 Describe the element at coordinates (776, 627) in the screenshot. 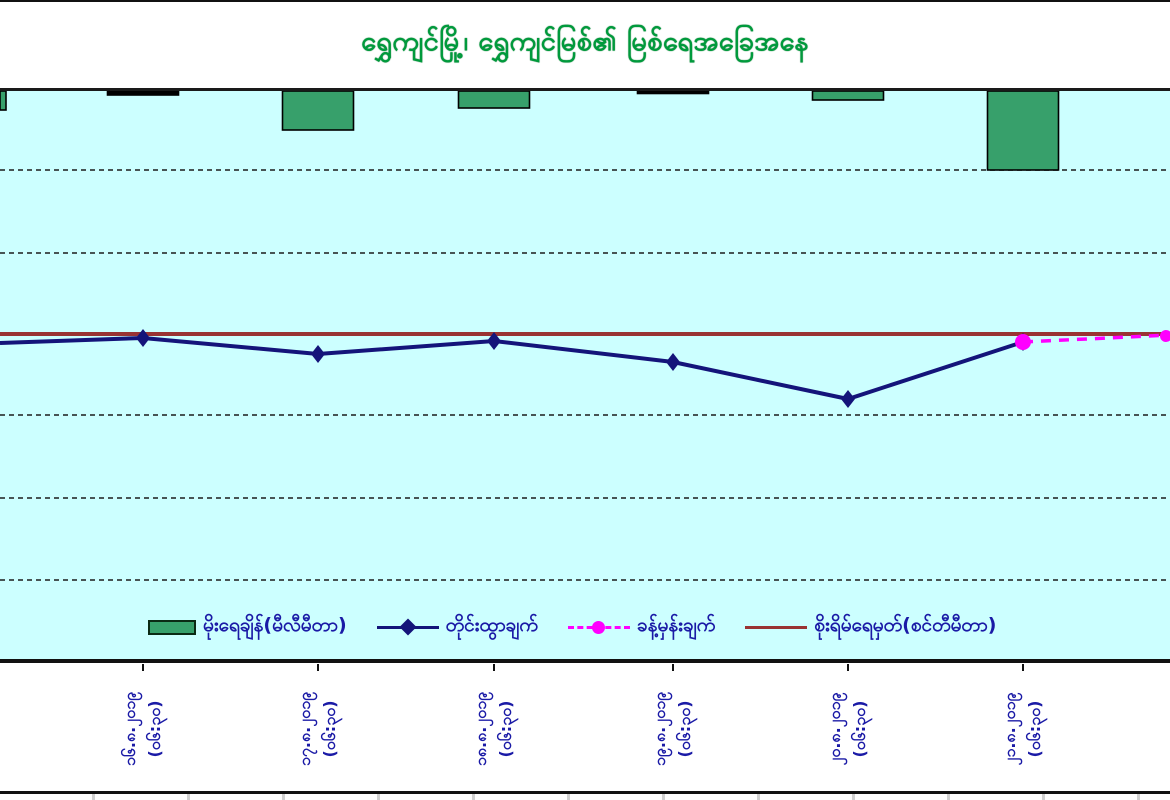

I see `red-line-swatch-icon` at that location.